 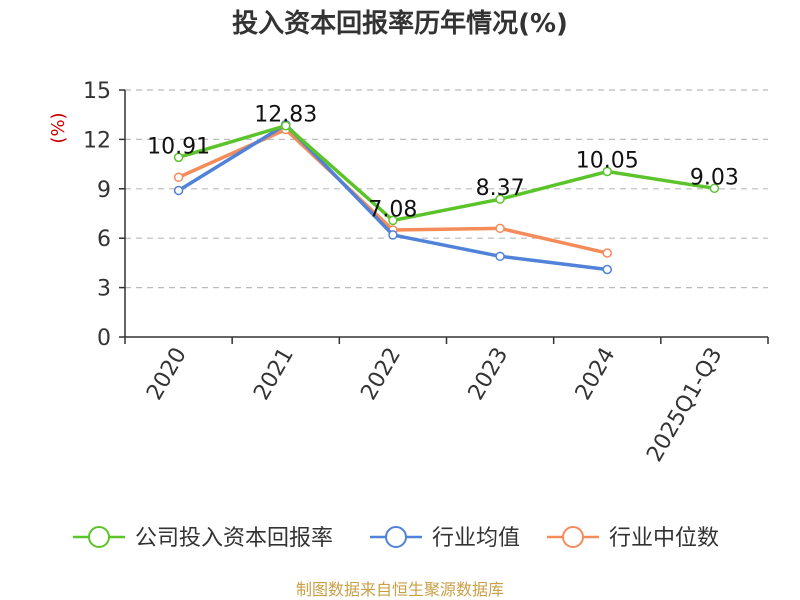 What do you see at coordinates (476, 538) in the screenshot?
I see `legend-label: 行业均值` at bounding box center [476, 538].